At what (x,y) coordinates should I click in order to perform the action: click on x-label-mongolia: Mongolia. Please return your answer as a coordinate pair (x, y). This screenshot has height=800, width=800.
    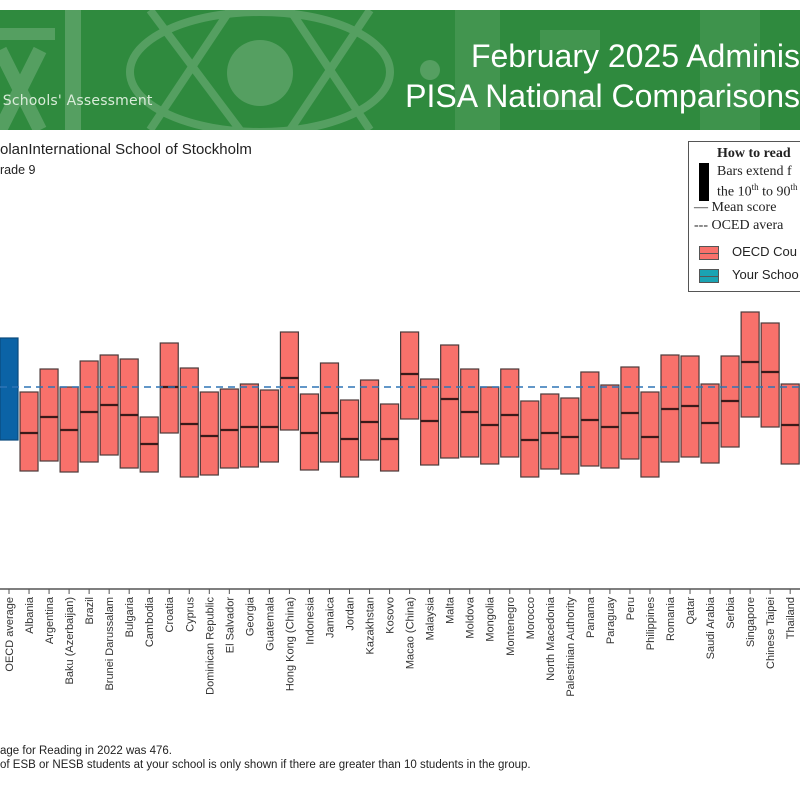
    Looking at the image, I should click on (491, 619).